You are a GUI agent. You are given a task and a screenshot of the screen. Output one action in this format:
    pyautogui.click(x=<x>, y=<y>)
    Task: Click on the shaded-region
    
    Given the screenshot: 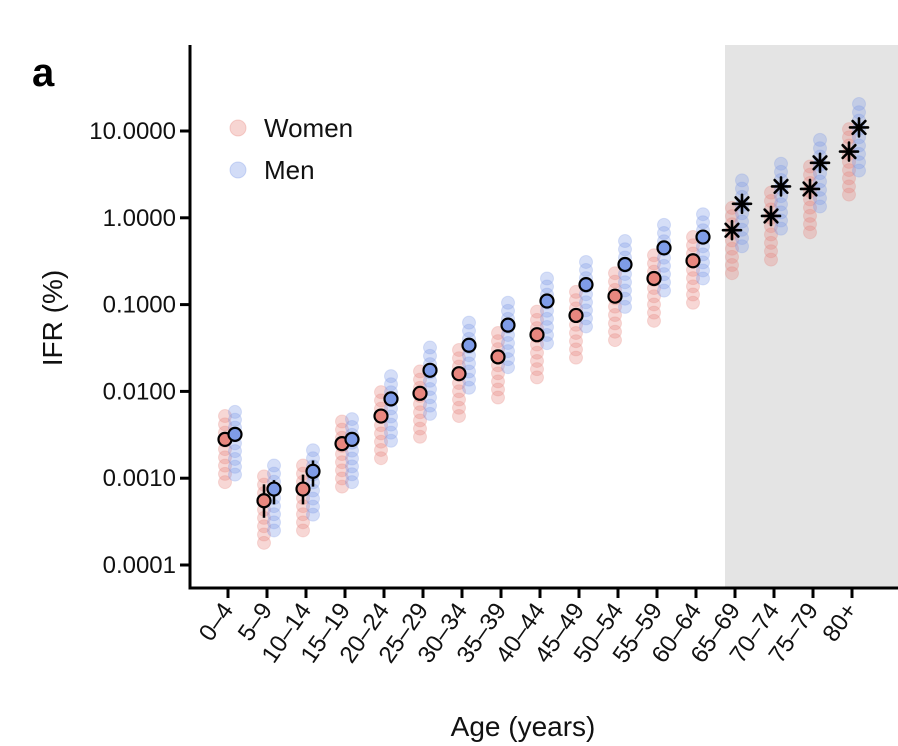 What is the action you would take?
    pyautogui.click(x=811, y=316)
    